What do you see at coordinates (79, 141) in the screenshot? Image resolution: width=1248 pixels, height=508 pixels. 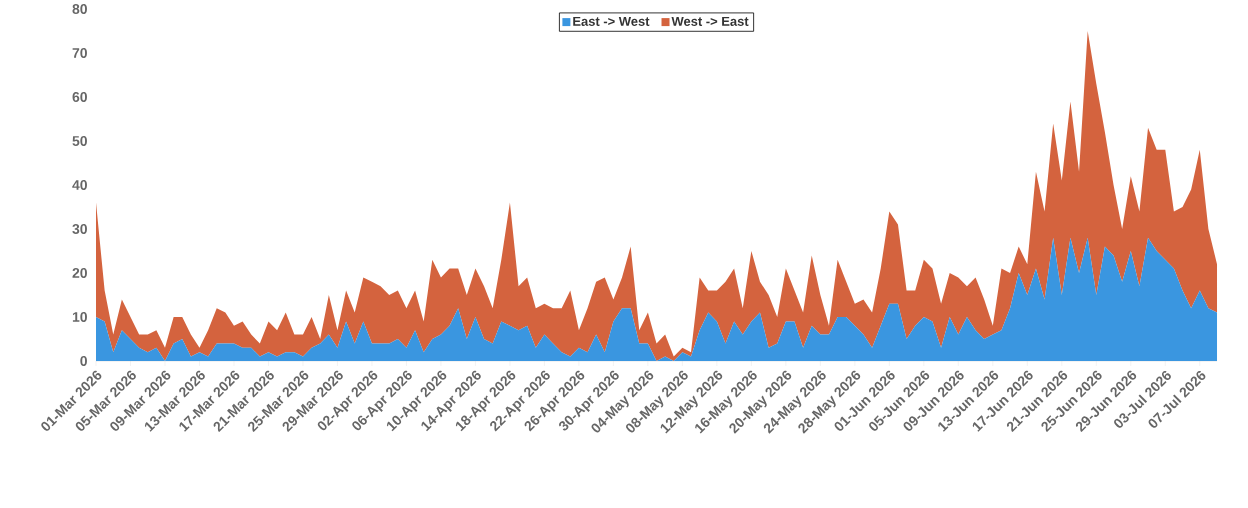 I see `y-tick-label: 50` at bounding box center [79, 141].